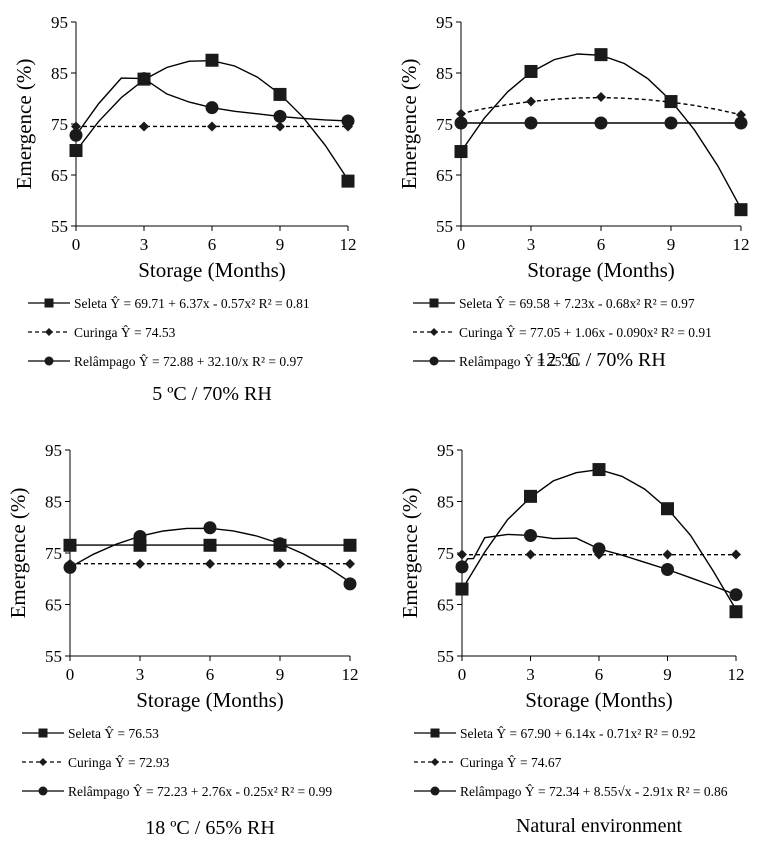 The height and width of the screenshot is (847, 768). I want to click on panel-caption: Natural environment, so click(599, 826).